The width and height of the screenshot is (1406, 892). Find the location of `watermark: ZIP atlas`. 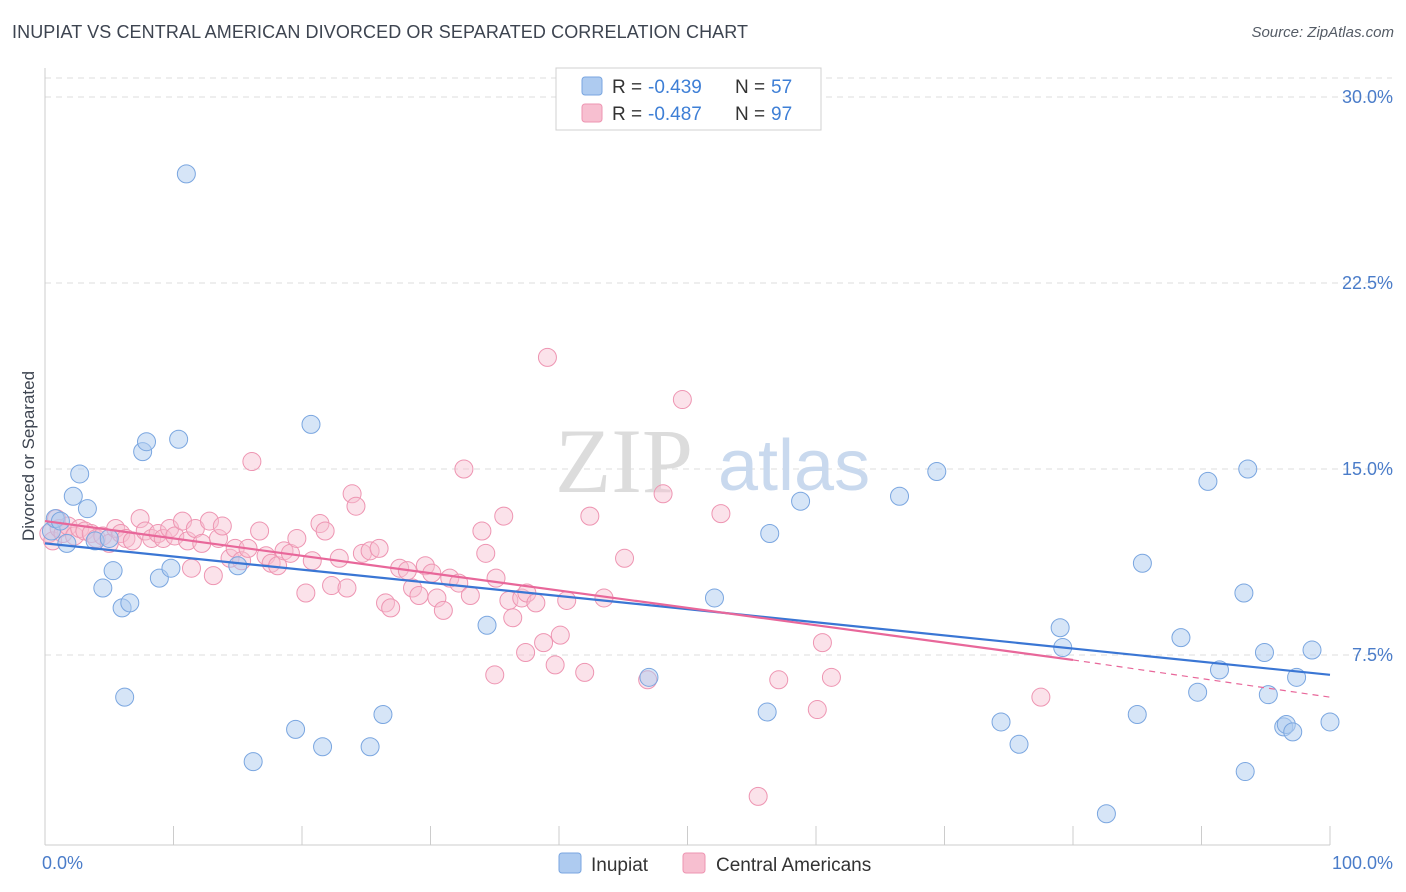

watermark: ZIP atlas is located at coordinates (712, 461).